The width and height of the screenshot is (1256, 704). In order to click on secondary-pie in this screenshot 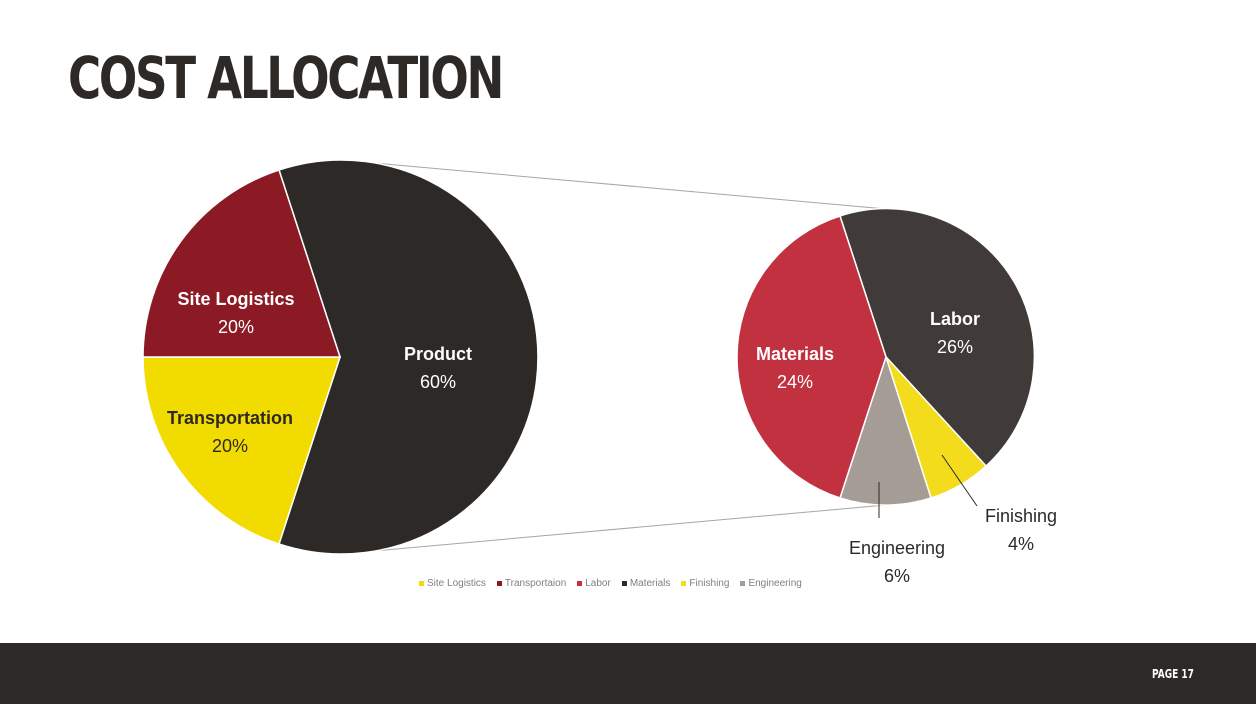, I will do `click(886, 356)`.